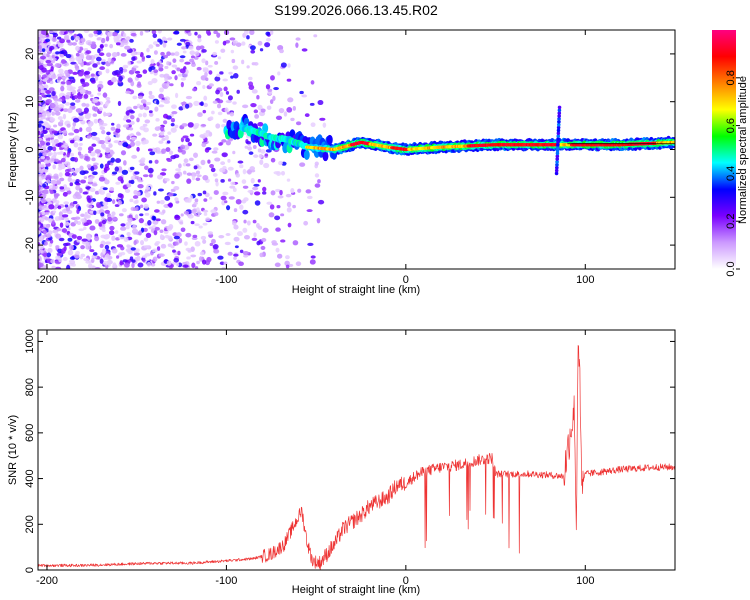 The image size is (750, 600). I want to click on colorbar-label: Normalized spectral amplitude, so click(743, 150).